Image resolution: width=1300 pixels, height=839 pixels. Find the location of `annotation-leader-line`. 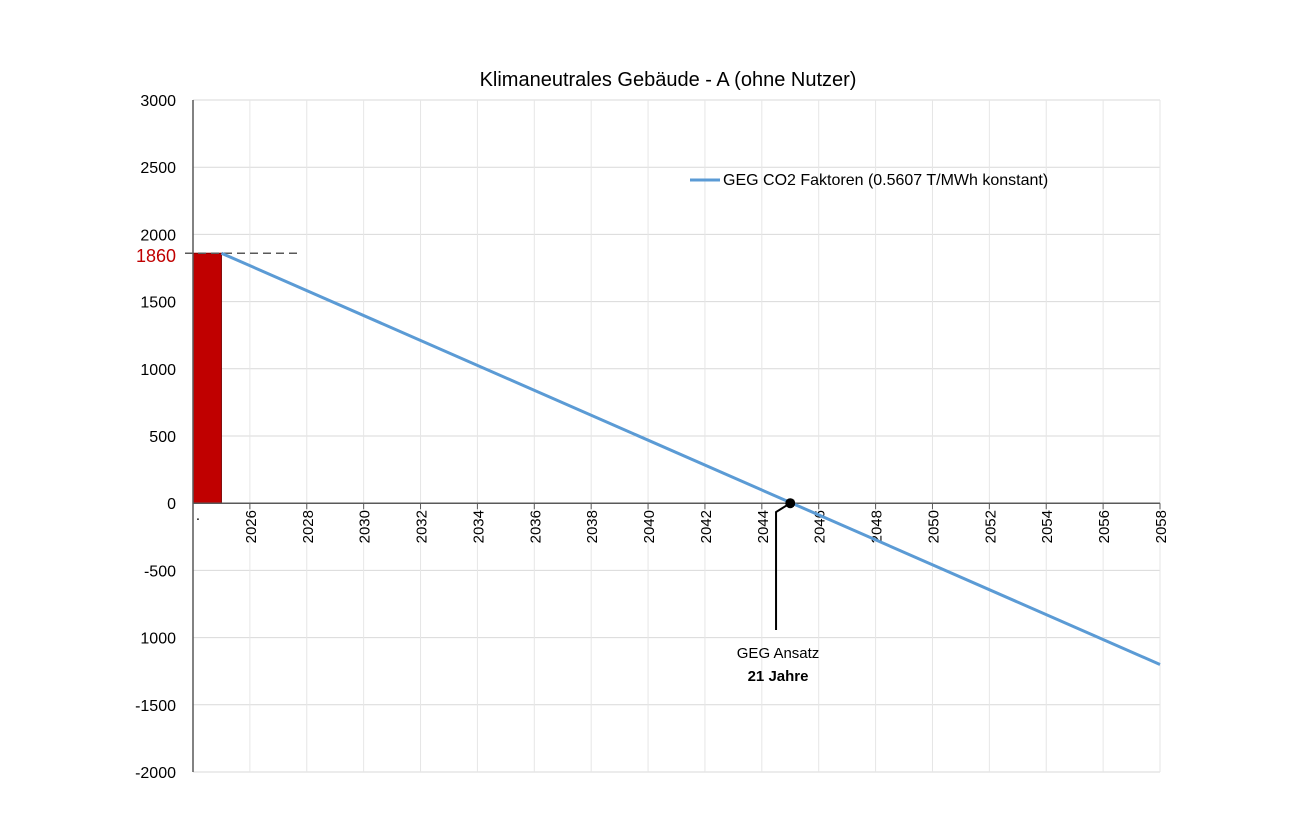

annotation-leader-line is located at coordinates (783, 566).